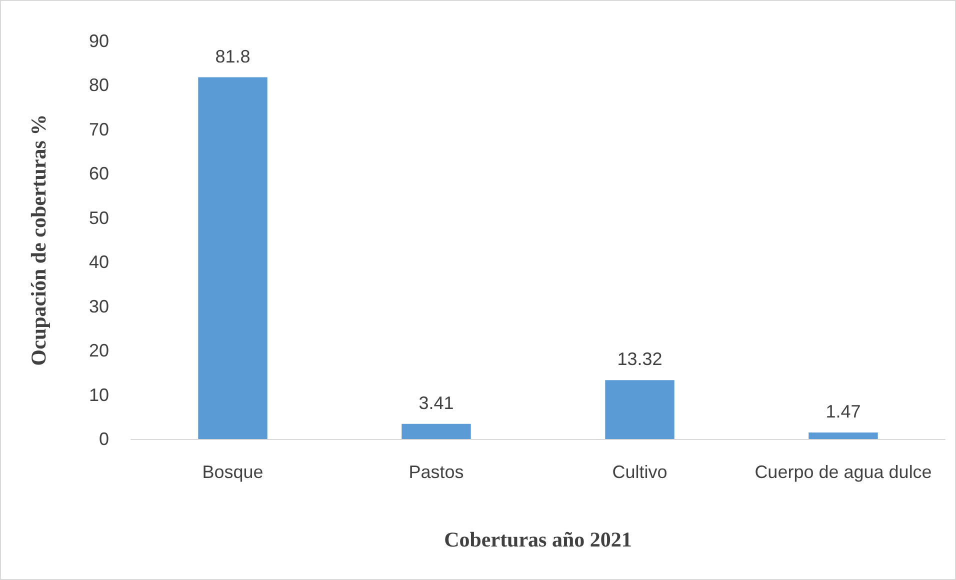 This screenshot has height=580, width=956. I want to click on y-tick-label: 40, so click(98, 262).